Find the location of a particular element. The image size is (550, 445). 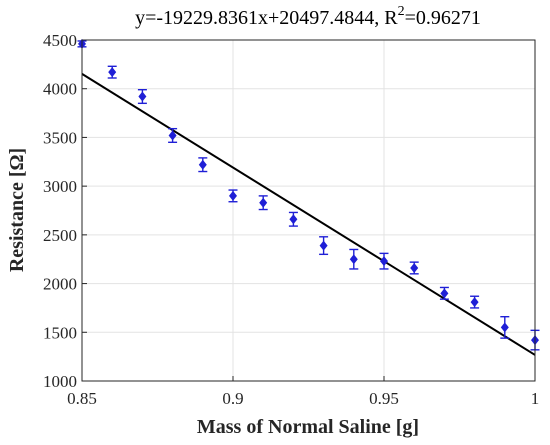

y-tick-label: 1000 is located at coordinates (60, 381).